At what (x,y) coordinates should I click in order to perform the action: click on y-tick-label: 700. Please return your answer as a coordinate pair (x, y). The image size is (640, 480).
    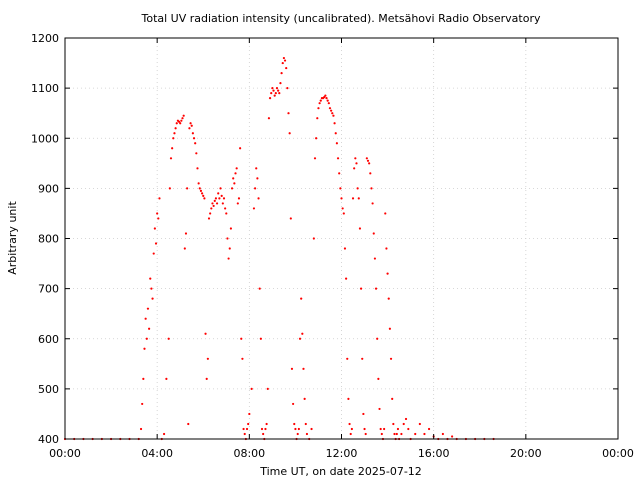
    Looking at the image, I should click on (48, 289).